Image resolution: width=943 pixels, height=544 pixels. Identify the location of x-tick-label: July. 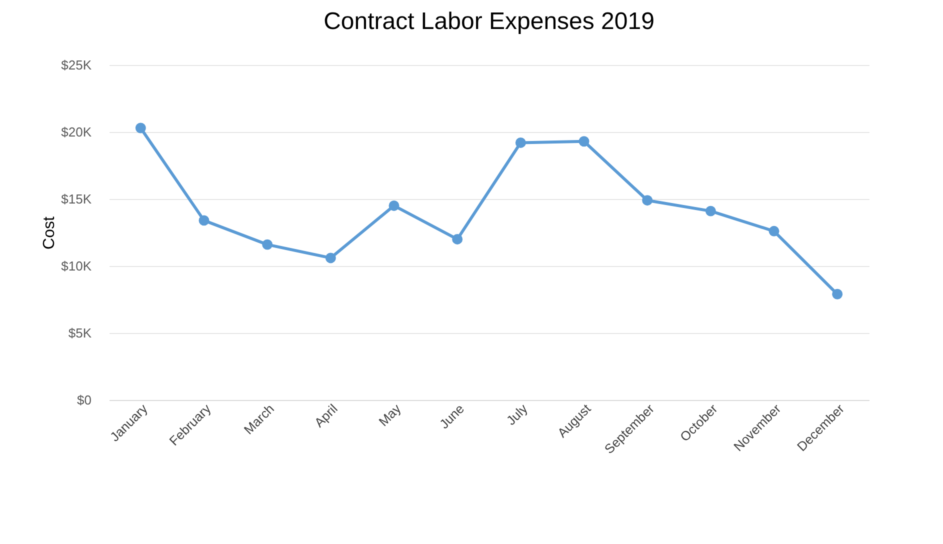
(517, 414).